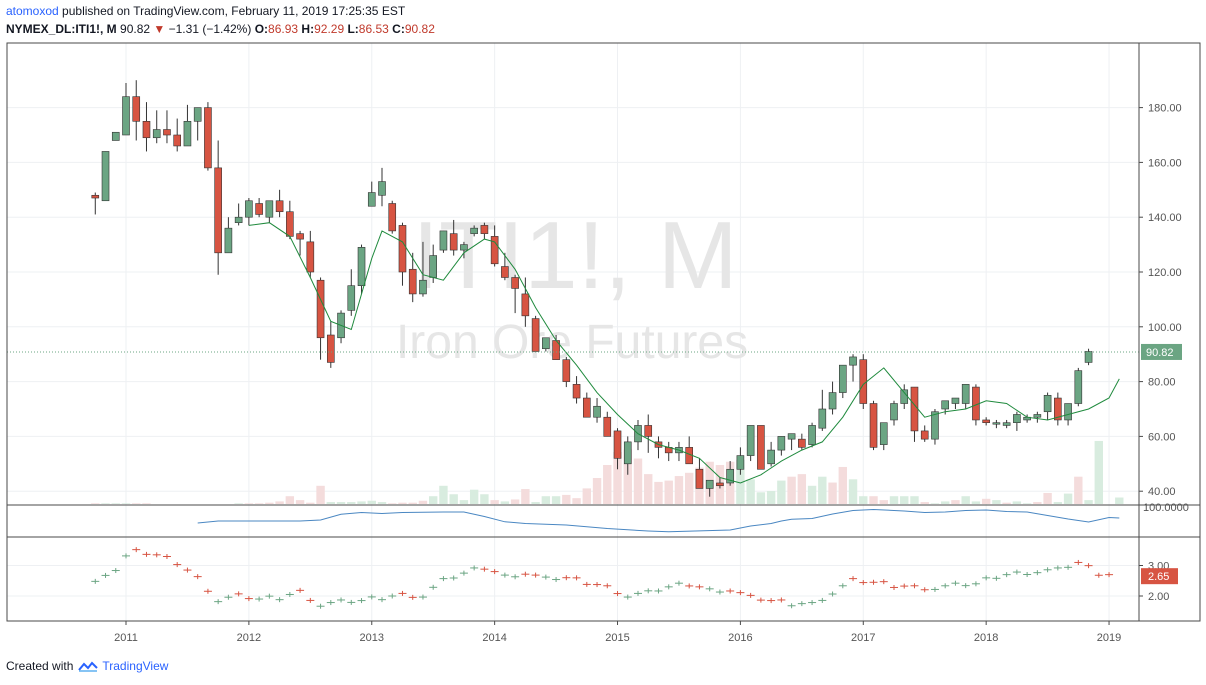 The image size is (1206, 685). I want to click on price-tick-label: 40.00, so click(1162, 492).